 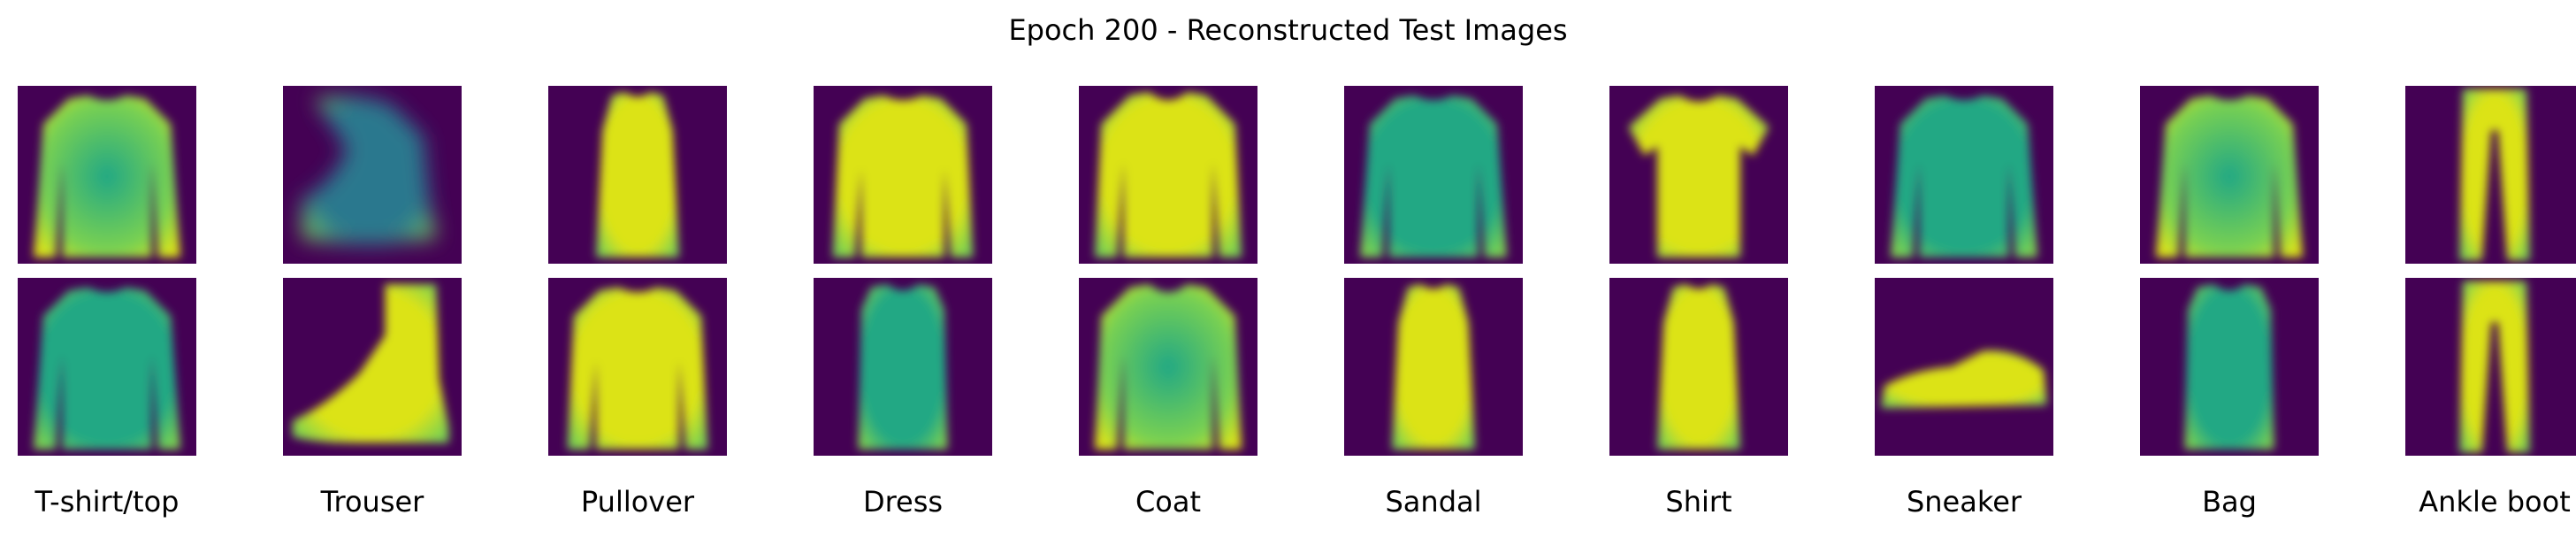 I want to click on class-label: Pullover, so click(x=637, y=502).